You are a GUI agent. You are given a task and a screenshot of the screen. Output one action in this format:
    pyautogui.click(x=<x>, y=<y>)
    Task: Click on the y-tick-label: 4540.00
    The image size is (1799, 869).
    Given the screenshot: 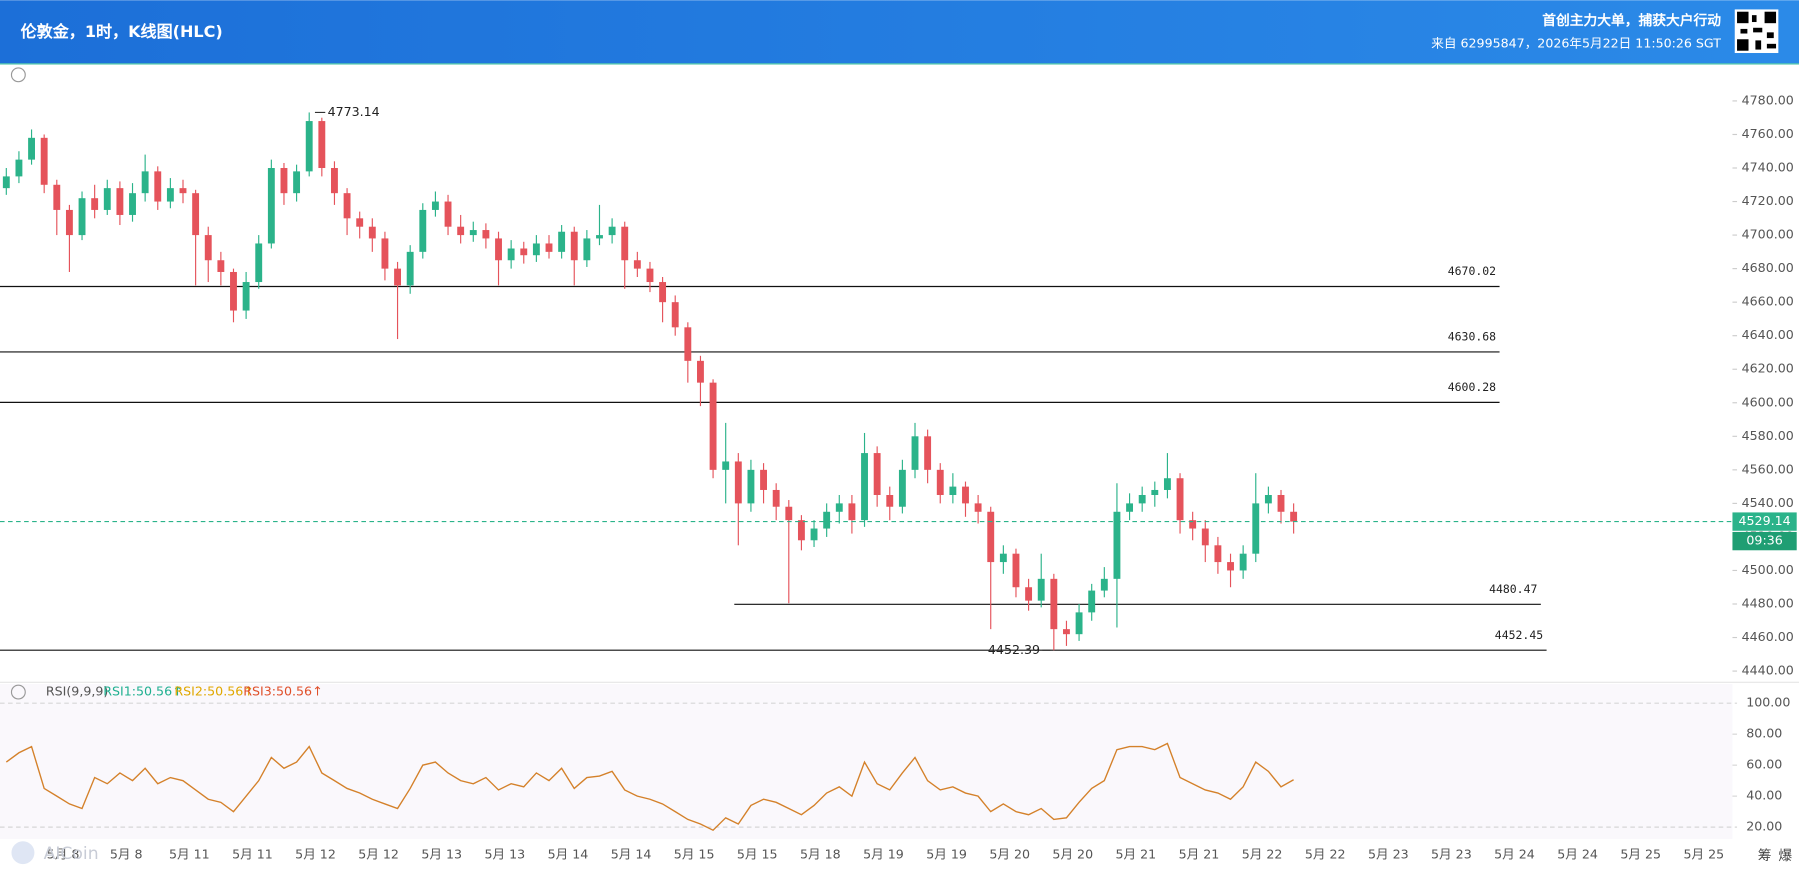 What is the action you would take?
    pyautogui.click(x=1768, y=502)
    